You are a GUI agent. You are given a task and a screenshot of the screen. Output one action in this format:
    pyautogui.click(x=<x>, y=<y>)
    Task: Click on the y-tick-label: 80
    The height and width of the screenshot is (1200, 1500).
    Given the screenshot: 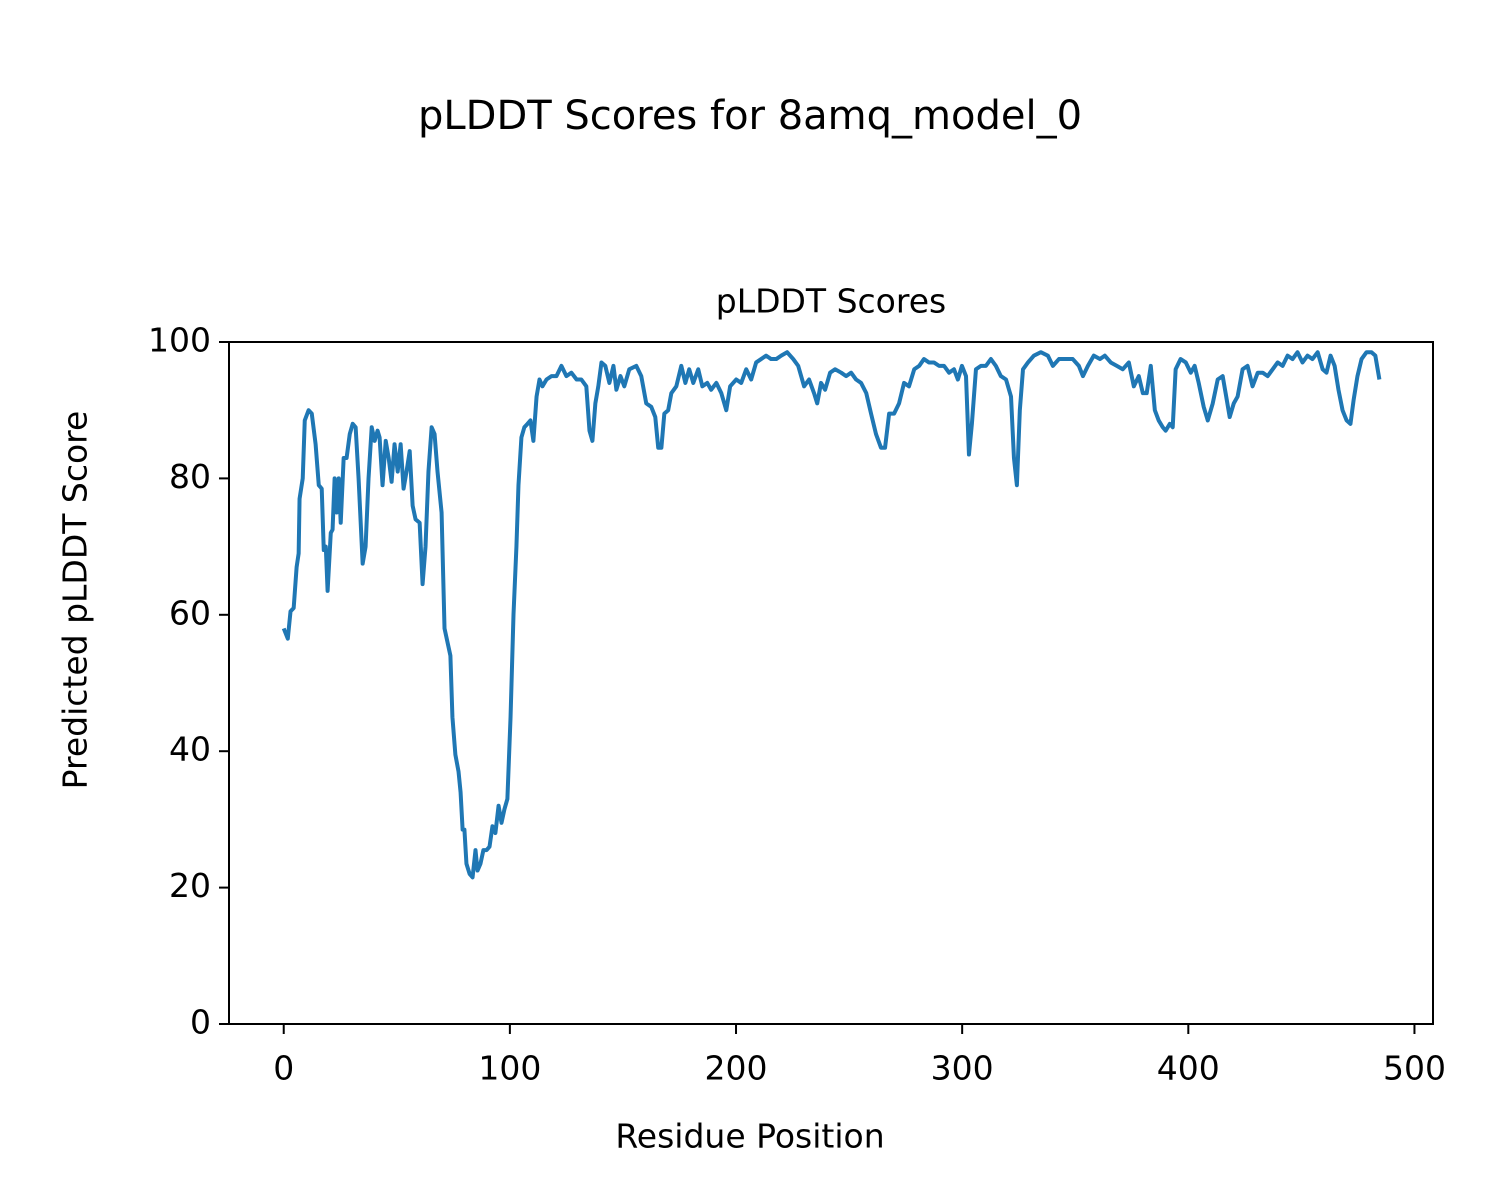 What is the action you would take?
    pyautogui.click(x=190, y=476)
    